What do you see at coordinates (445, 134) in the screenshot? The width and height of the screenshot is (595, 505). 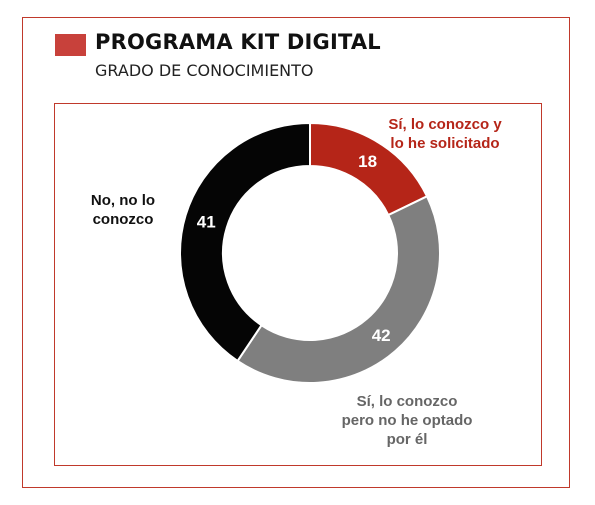 I see `slice-label-solicitado: Sí, lo conozco y lo he solicitado` at bounding box center [445, 134].